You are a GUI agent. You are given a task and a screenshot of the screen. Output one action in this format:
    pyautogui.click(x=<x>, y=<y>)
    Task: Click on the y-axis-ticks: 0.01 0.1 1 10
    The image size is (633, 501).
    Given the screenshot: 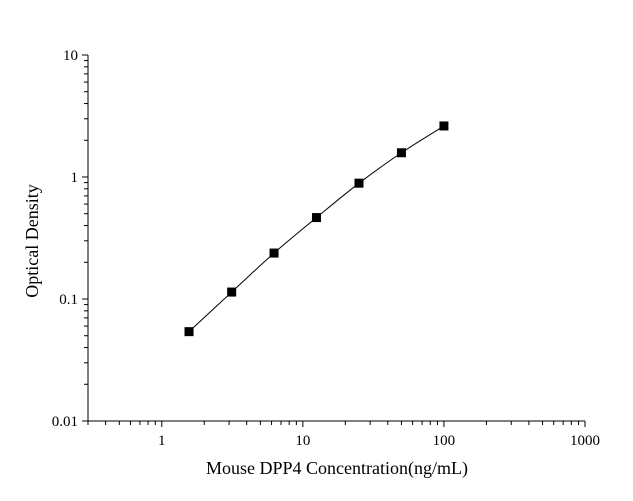 What is the action you would take?
    pyautogui.click(x=70, y=239)
    